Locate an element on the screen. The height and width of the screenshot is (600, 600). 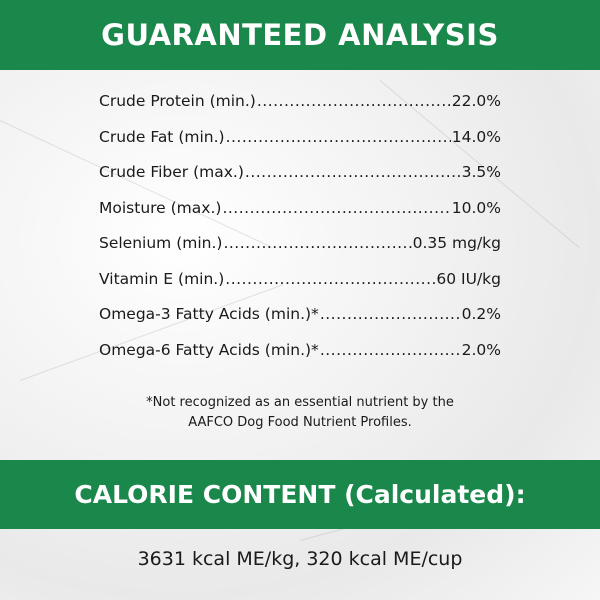
analysis-row: Moisture (max.) 10.0% is located at coordinates (300, 217).